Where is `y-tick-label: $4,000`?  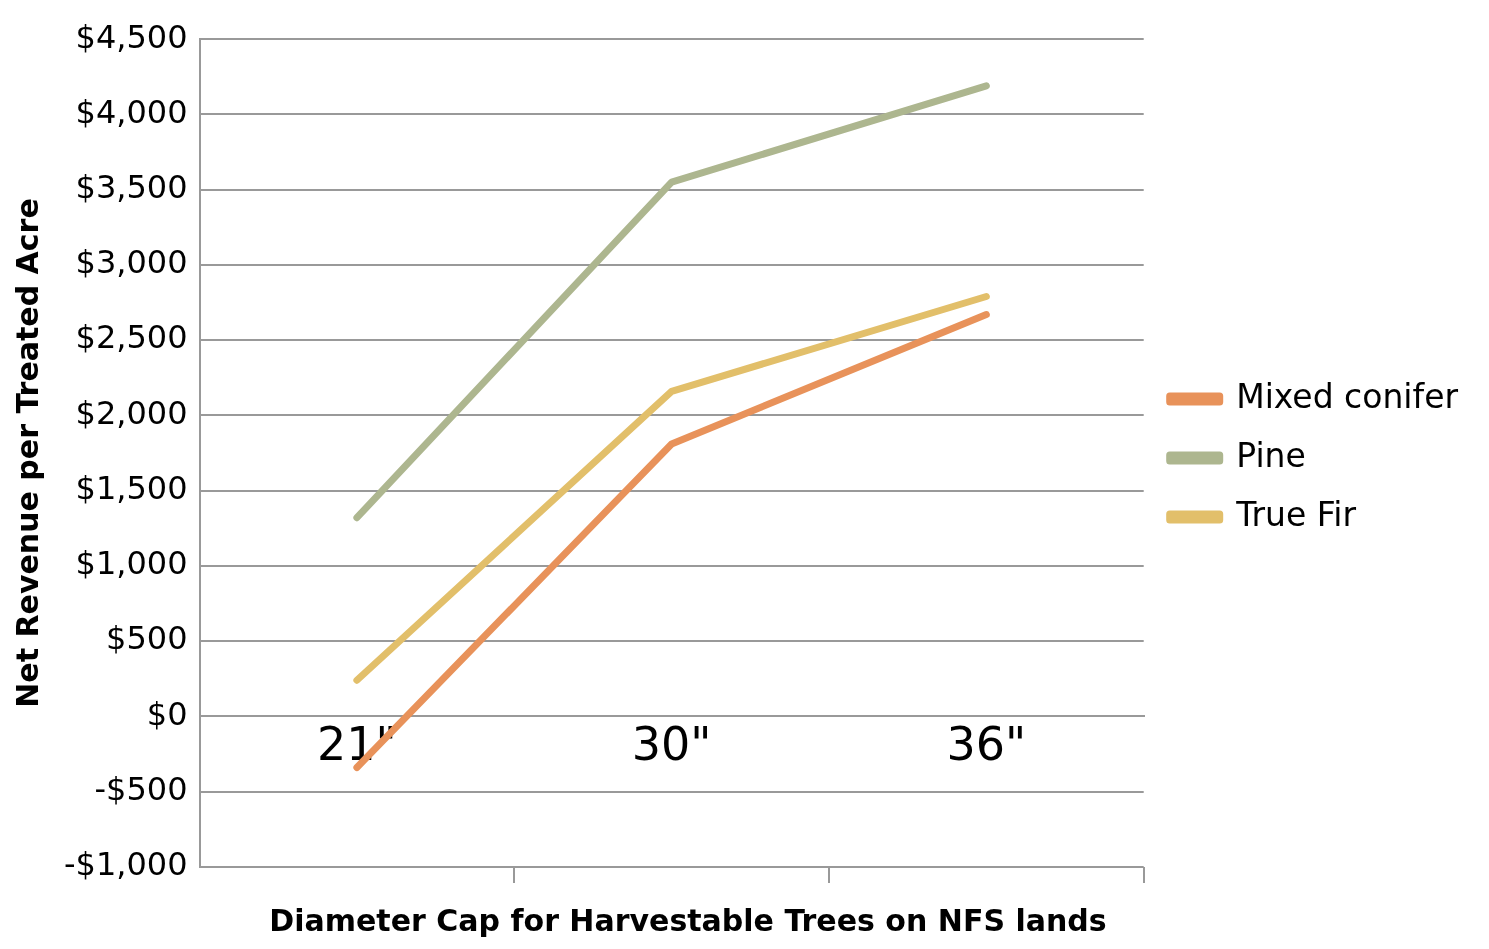
y-tick-label: $4,000 is located at coordinates (131, 111).